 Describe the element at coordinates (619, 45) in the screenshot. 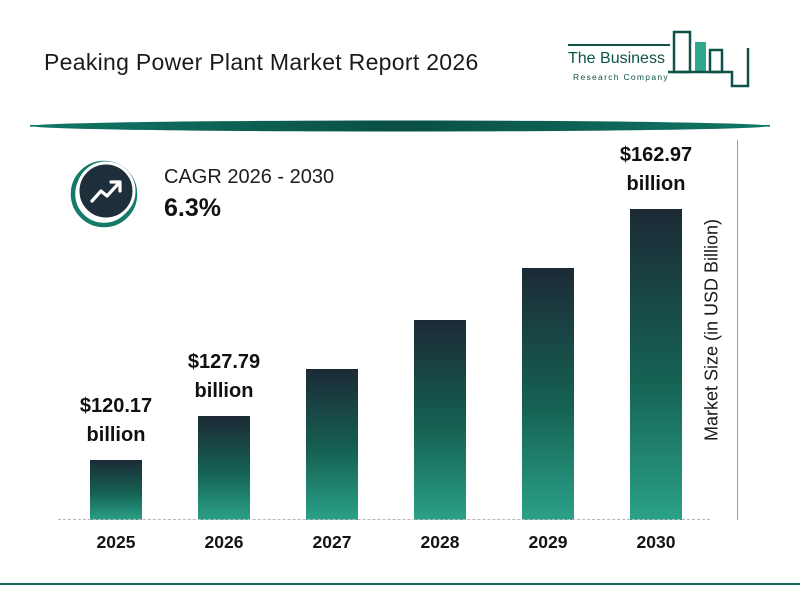

I see `logo-rule` at that location.